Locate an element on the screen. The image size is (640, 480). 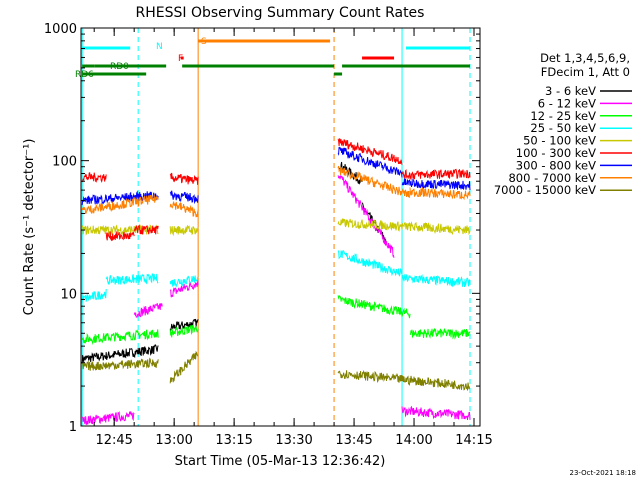
legend-entry-label: 25 - 50 keV is located at coordinates (563, 128).